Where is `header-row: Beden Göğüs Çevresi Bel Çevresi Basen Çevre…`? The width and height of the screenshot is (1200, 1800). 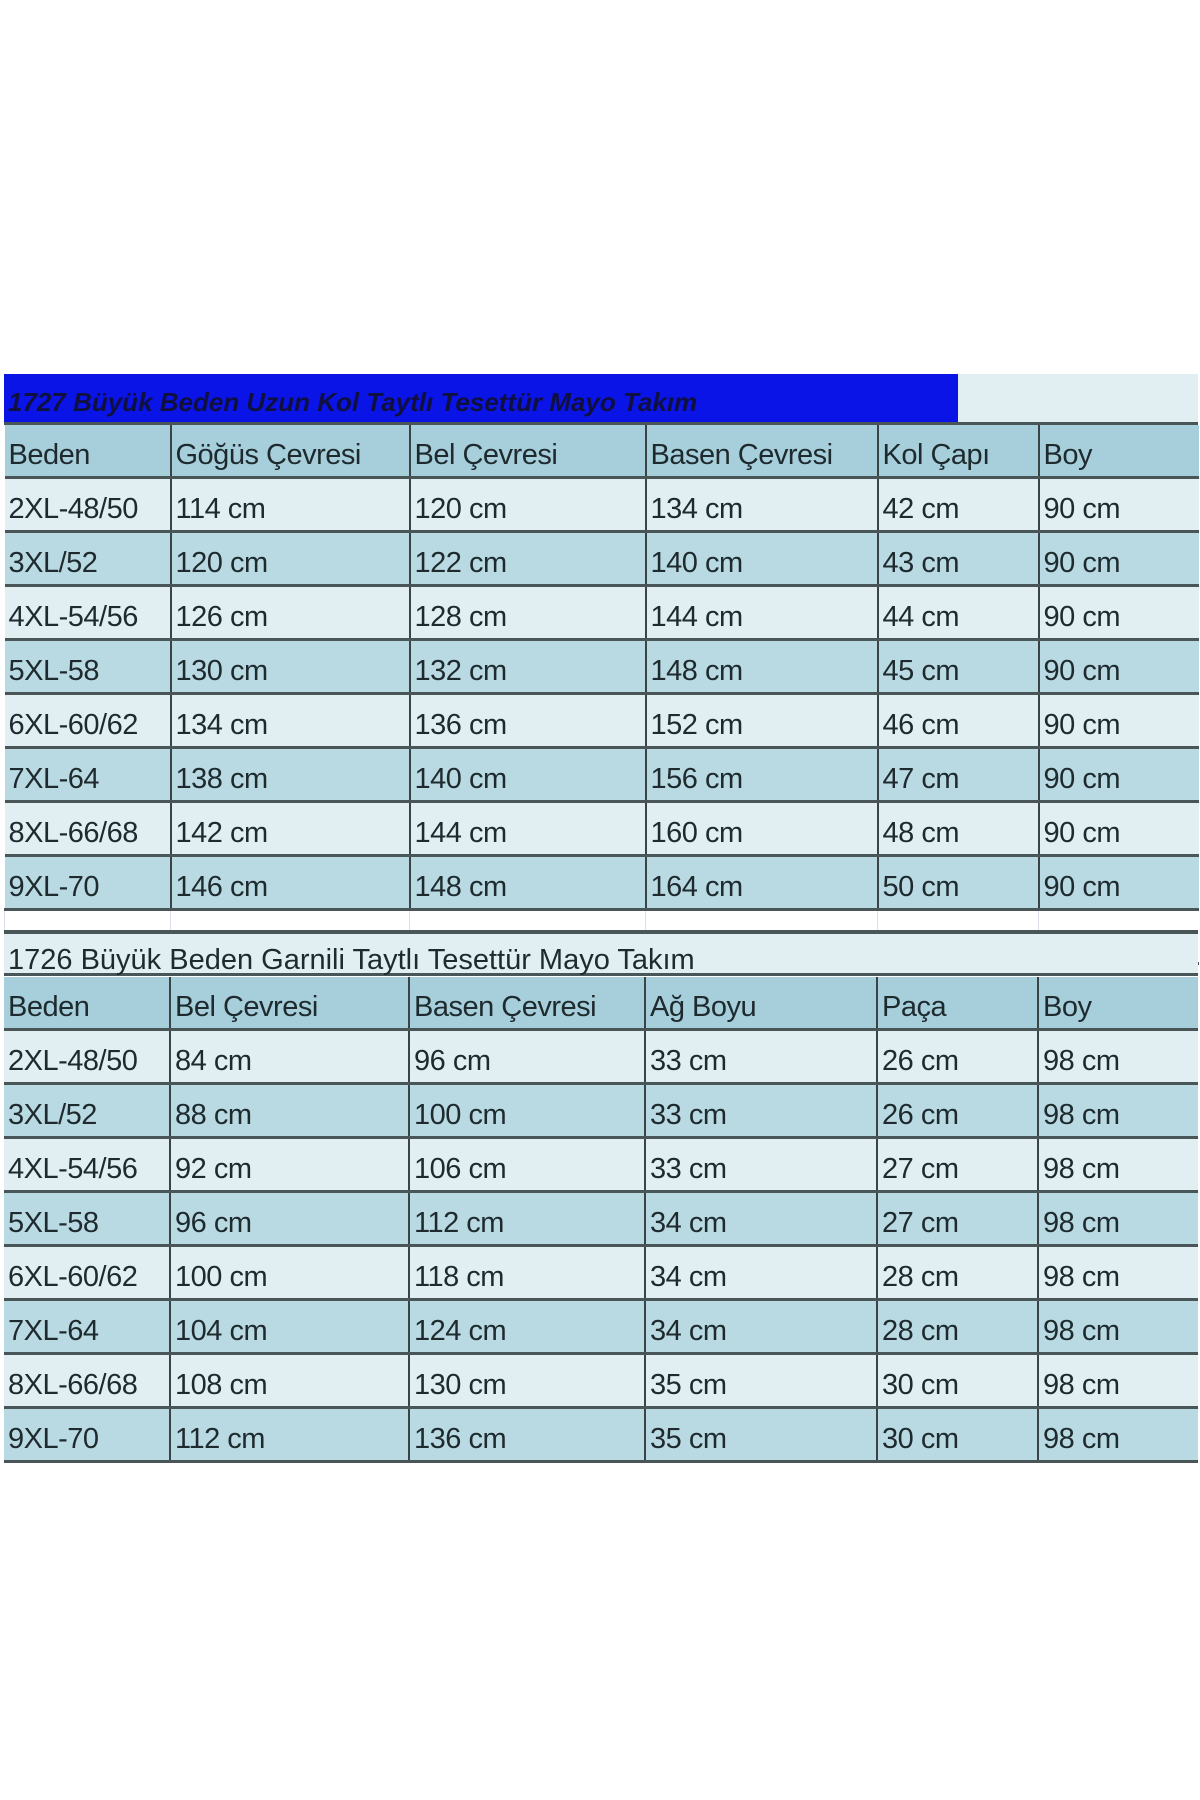
header-row: Beden Göğüs Çevresi Bel Çevresi Basen Çevre… is located at coordinates (601, 452).